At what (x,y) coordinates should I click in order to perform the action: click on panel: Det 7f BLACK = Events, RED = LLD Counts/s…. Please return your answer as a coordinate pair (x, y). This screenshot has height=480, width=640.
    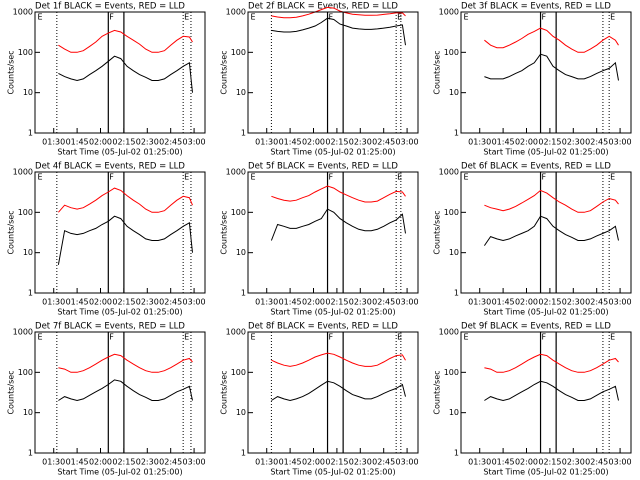
    Looking at the image, I should click on (106, 399).